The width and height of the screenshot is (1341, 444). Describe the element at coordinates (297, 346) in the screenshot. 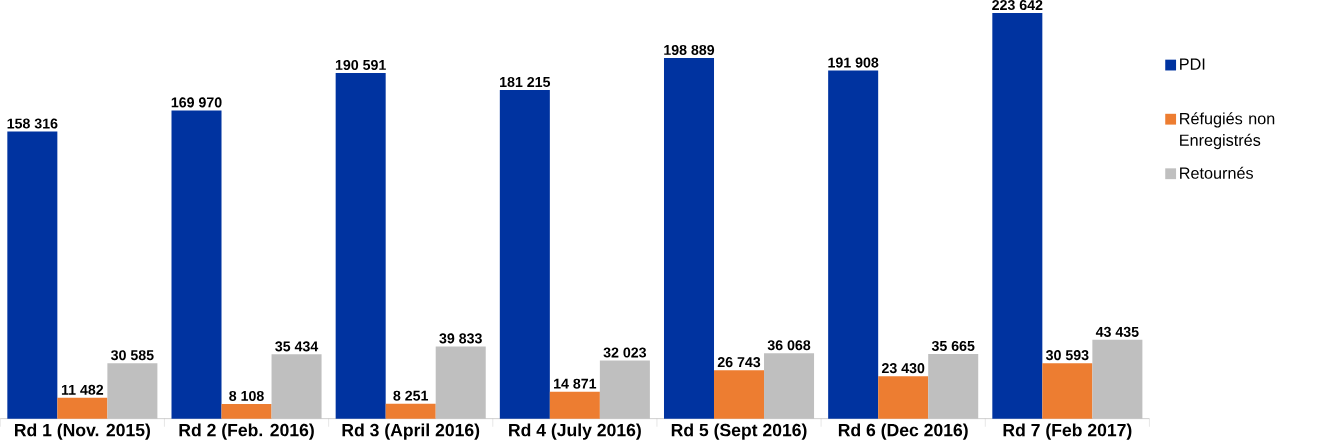

I see `data-label: 35 434` at that location.